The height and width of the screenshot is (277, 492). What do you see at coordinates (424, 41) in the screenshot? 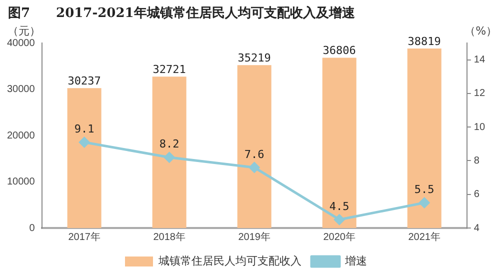
I see `data-label: 38819` at bounding box center [424, 41].